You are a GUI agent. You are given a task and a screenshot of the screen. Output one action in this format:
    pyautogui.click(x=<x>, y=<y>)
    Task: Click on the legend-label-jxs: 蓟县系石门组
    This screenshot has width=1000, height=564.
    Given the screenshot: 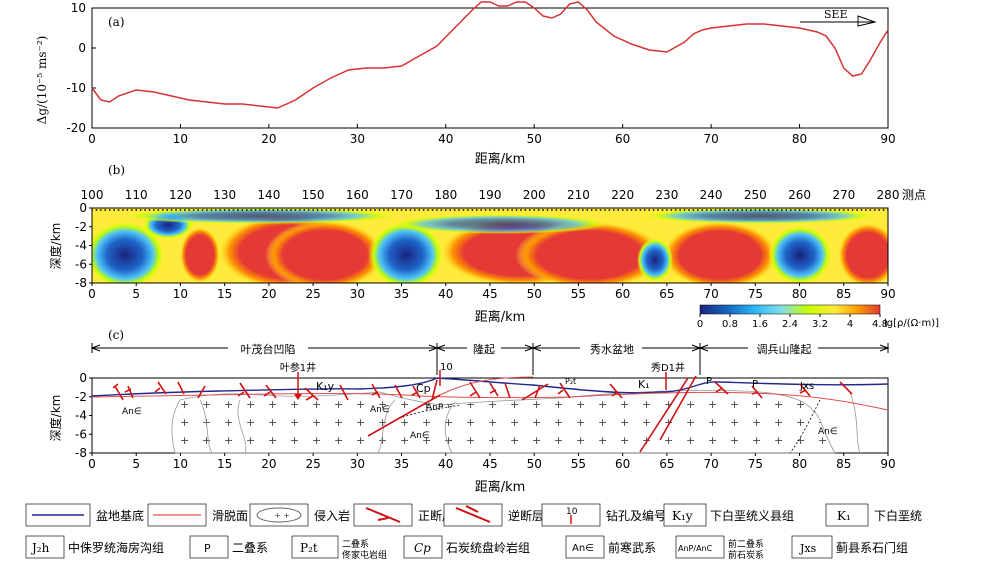 What is the action you would take?
    pyautogui.click(x=872, y=547)
    